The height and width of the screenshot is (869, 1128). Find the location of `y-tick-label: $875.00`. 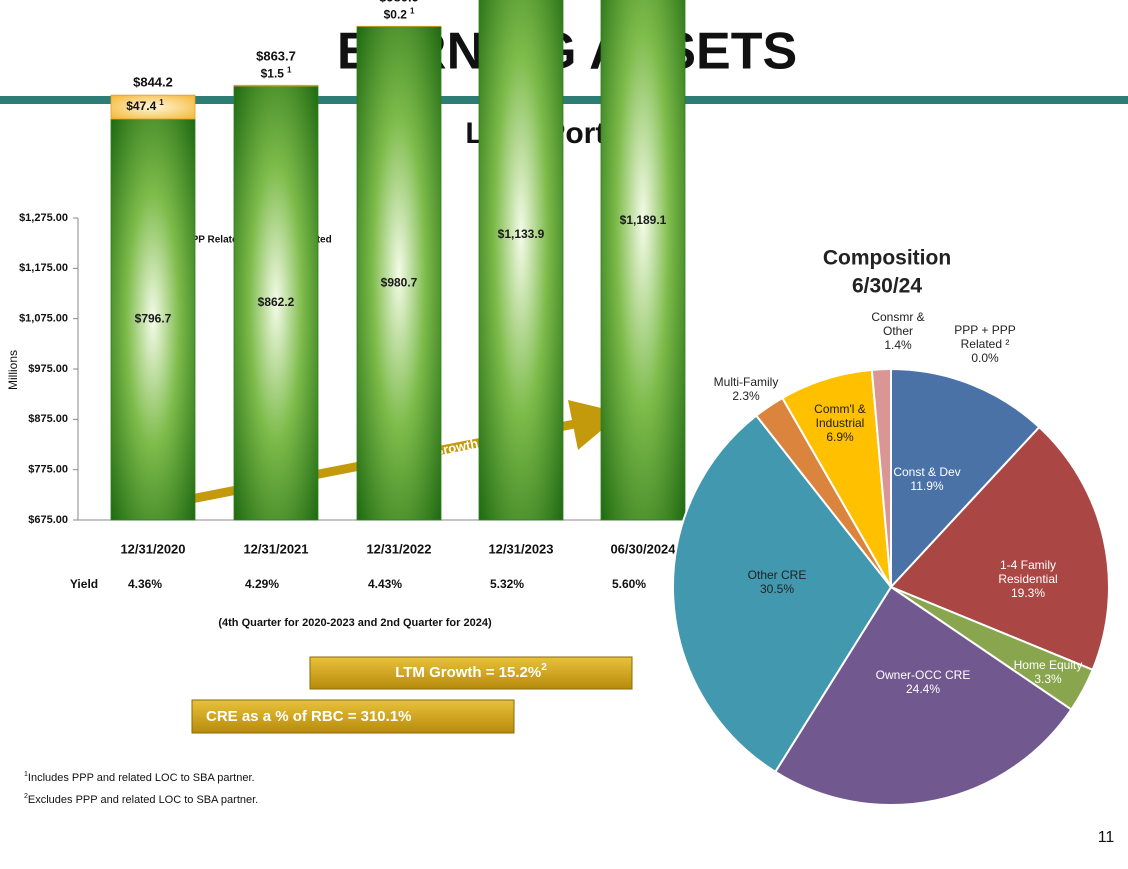

y-tick-label: $875.00 is located at coordinates (48, 419).